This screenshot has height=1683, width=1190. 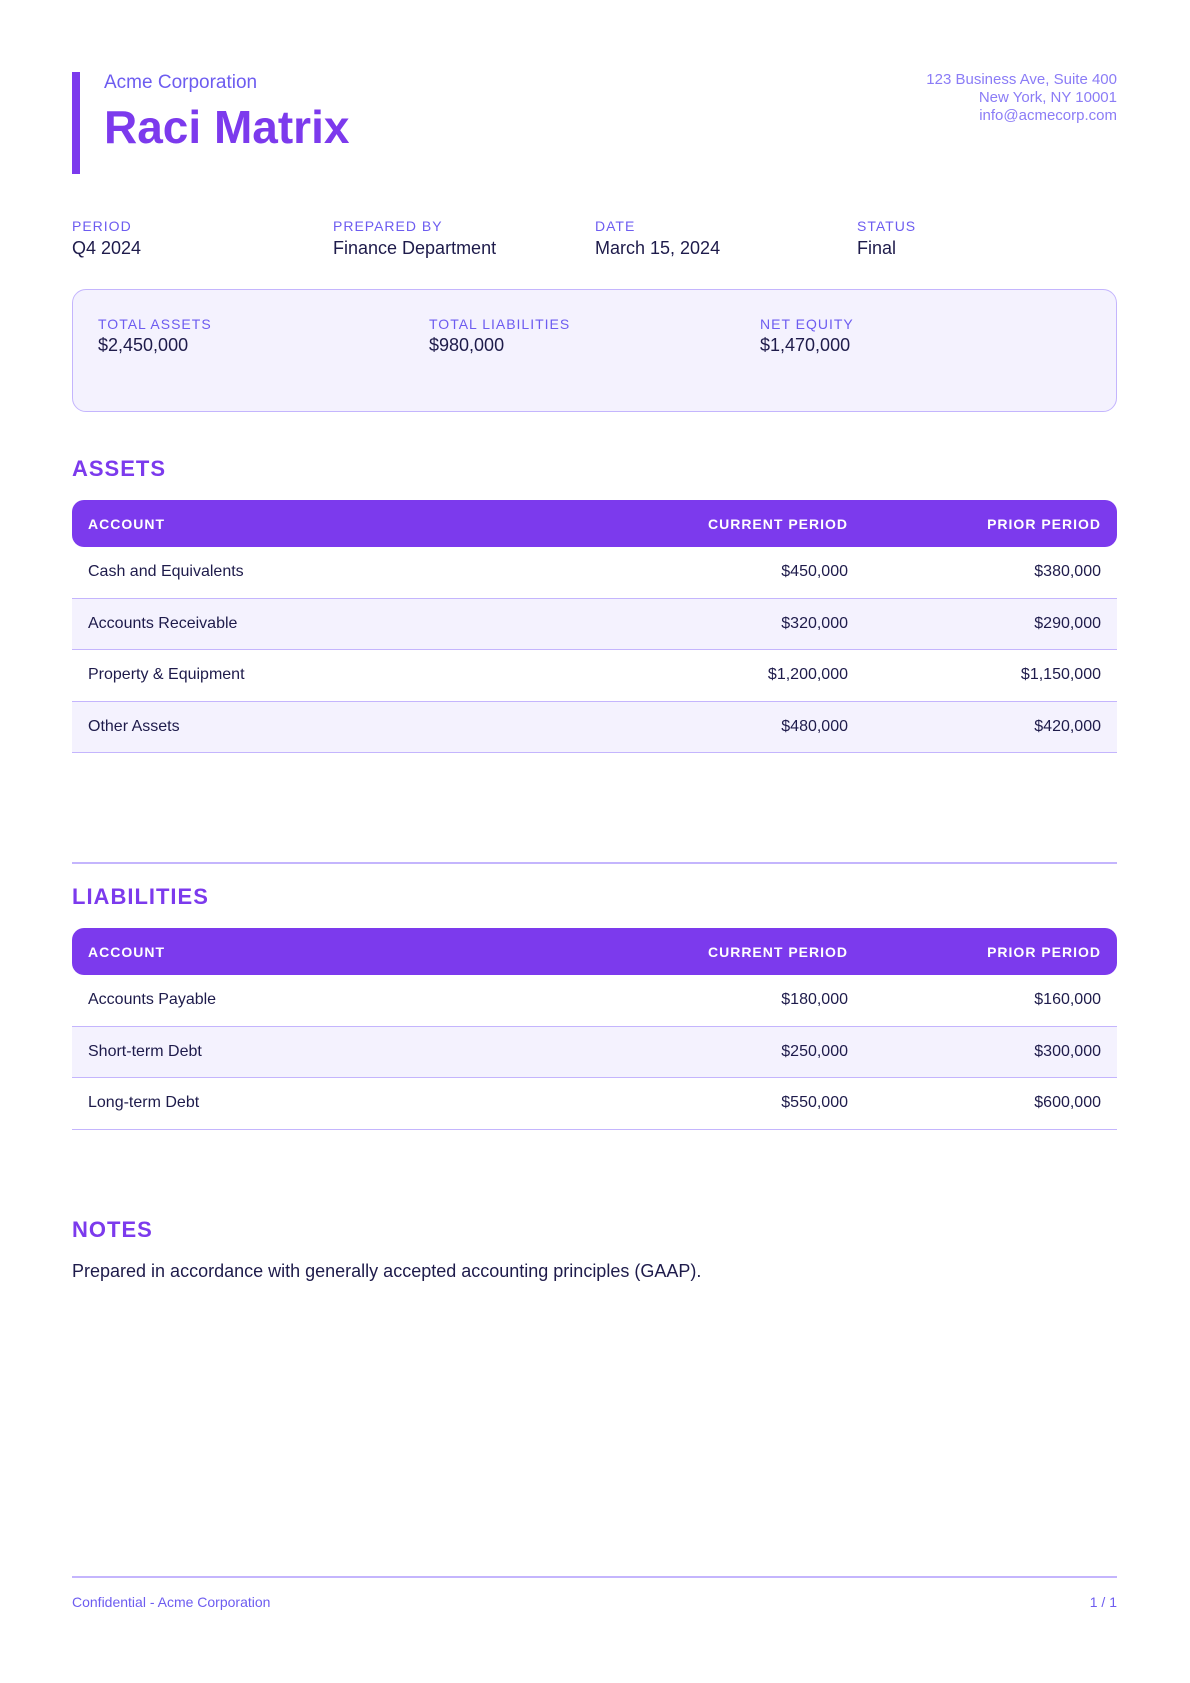 I want to click on page-number: 1 / 1, so click(x=1103, y=1602).